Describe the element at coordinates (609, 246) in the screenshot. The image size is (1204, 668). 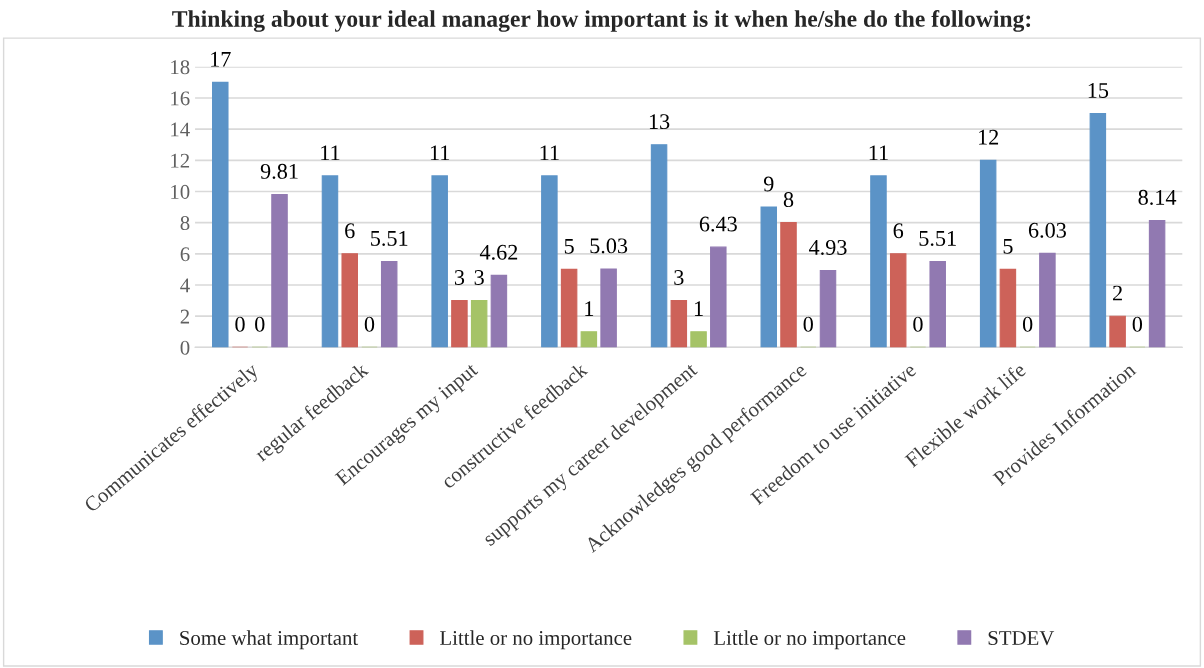
I see `data-label: 5.03` at that location.